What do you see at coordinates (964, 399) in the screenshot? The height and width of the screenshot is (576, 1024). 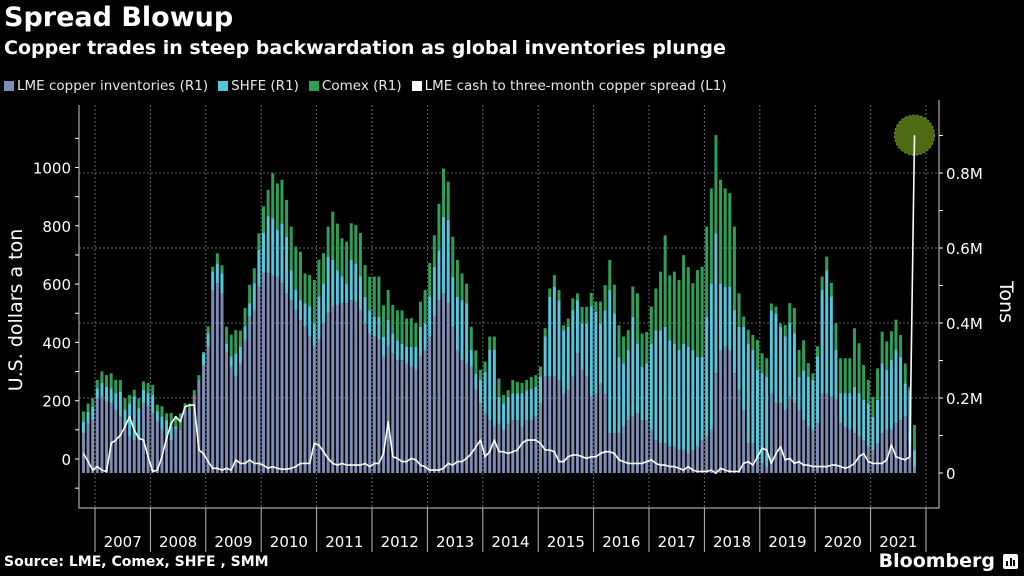 I see `right-axis-tick-label: 0.2M` at bounding box center [964, 399].